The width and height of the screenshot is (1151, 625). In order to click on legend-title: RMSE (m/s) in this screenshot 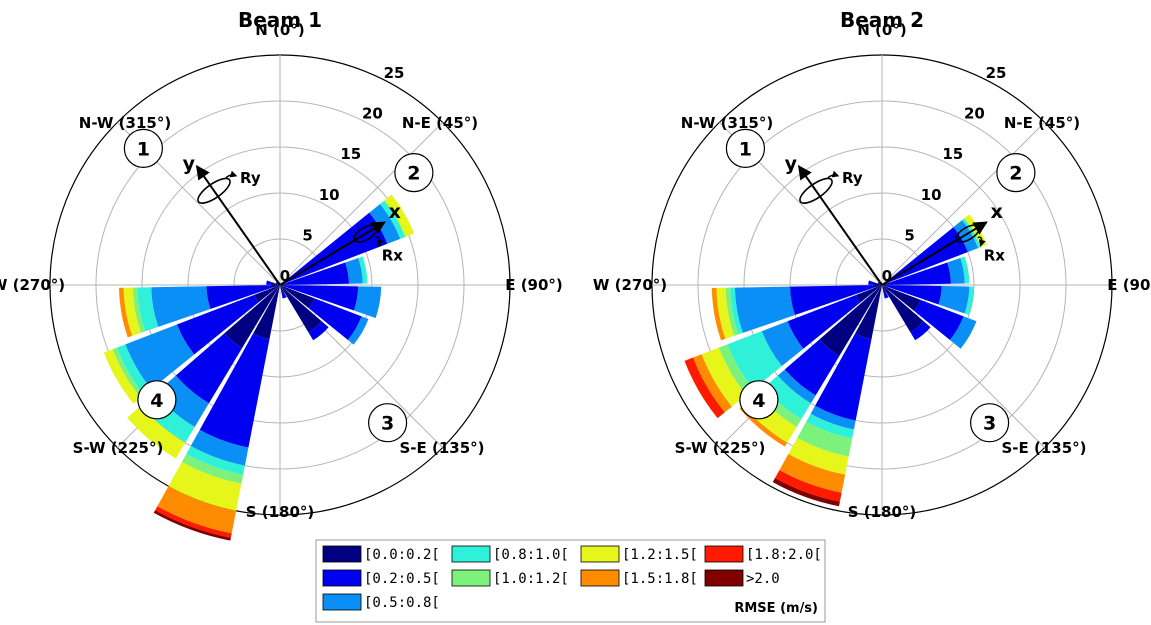, I will do `click(776, 608)`.